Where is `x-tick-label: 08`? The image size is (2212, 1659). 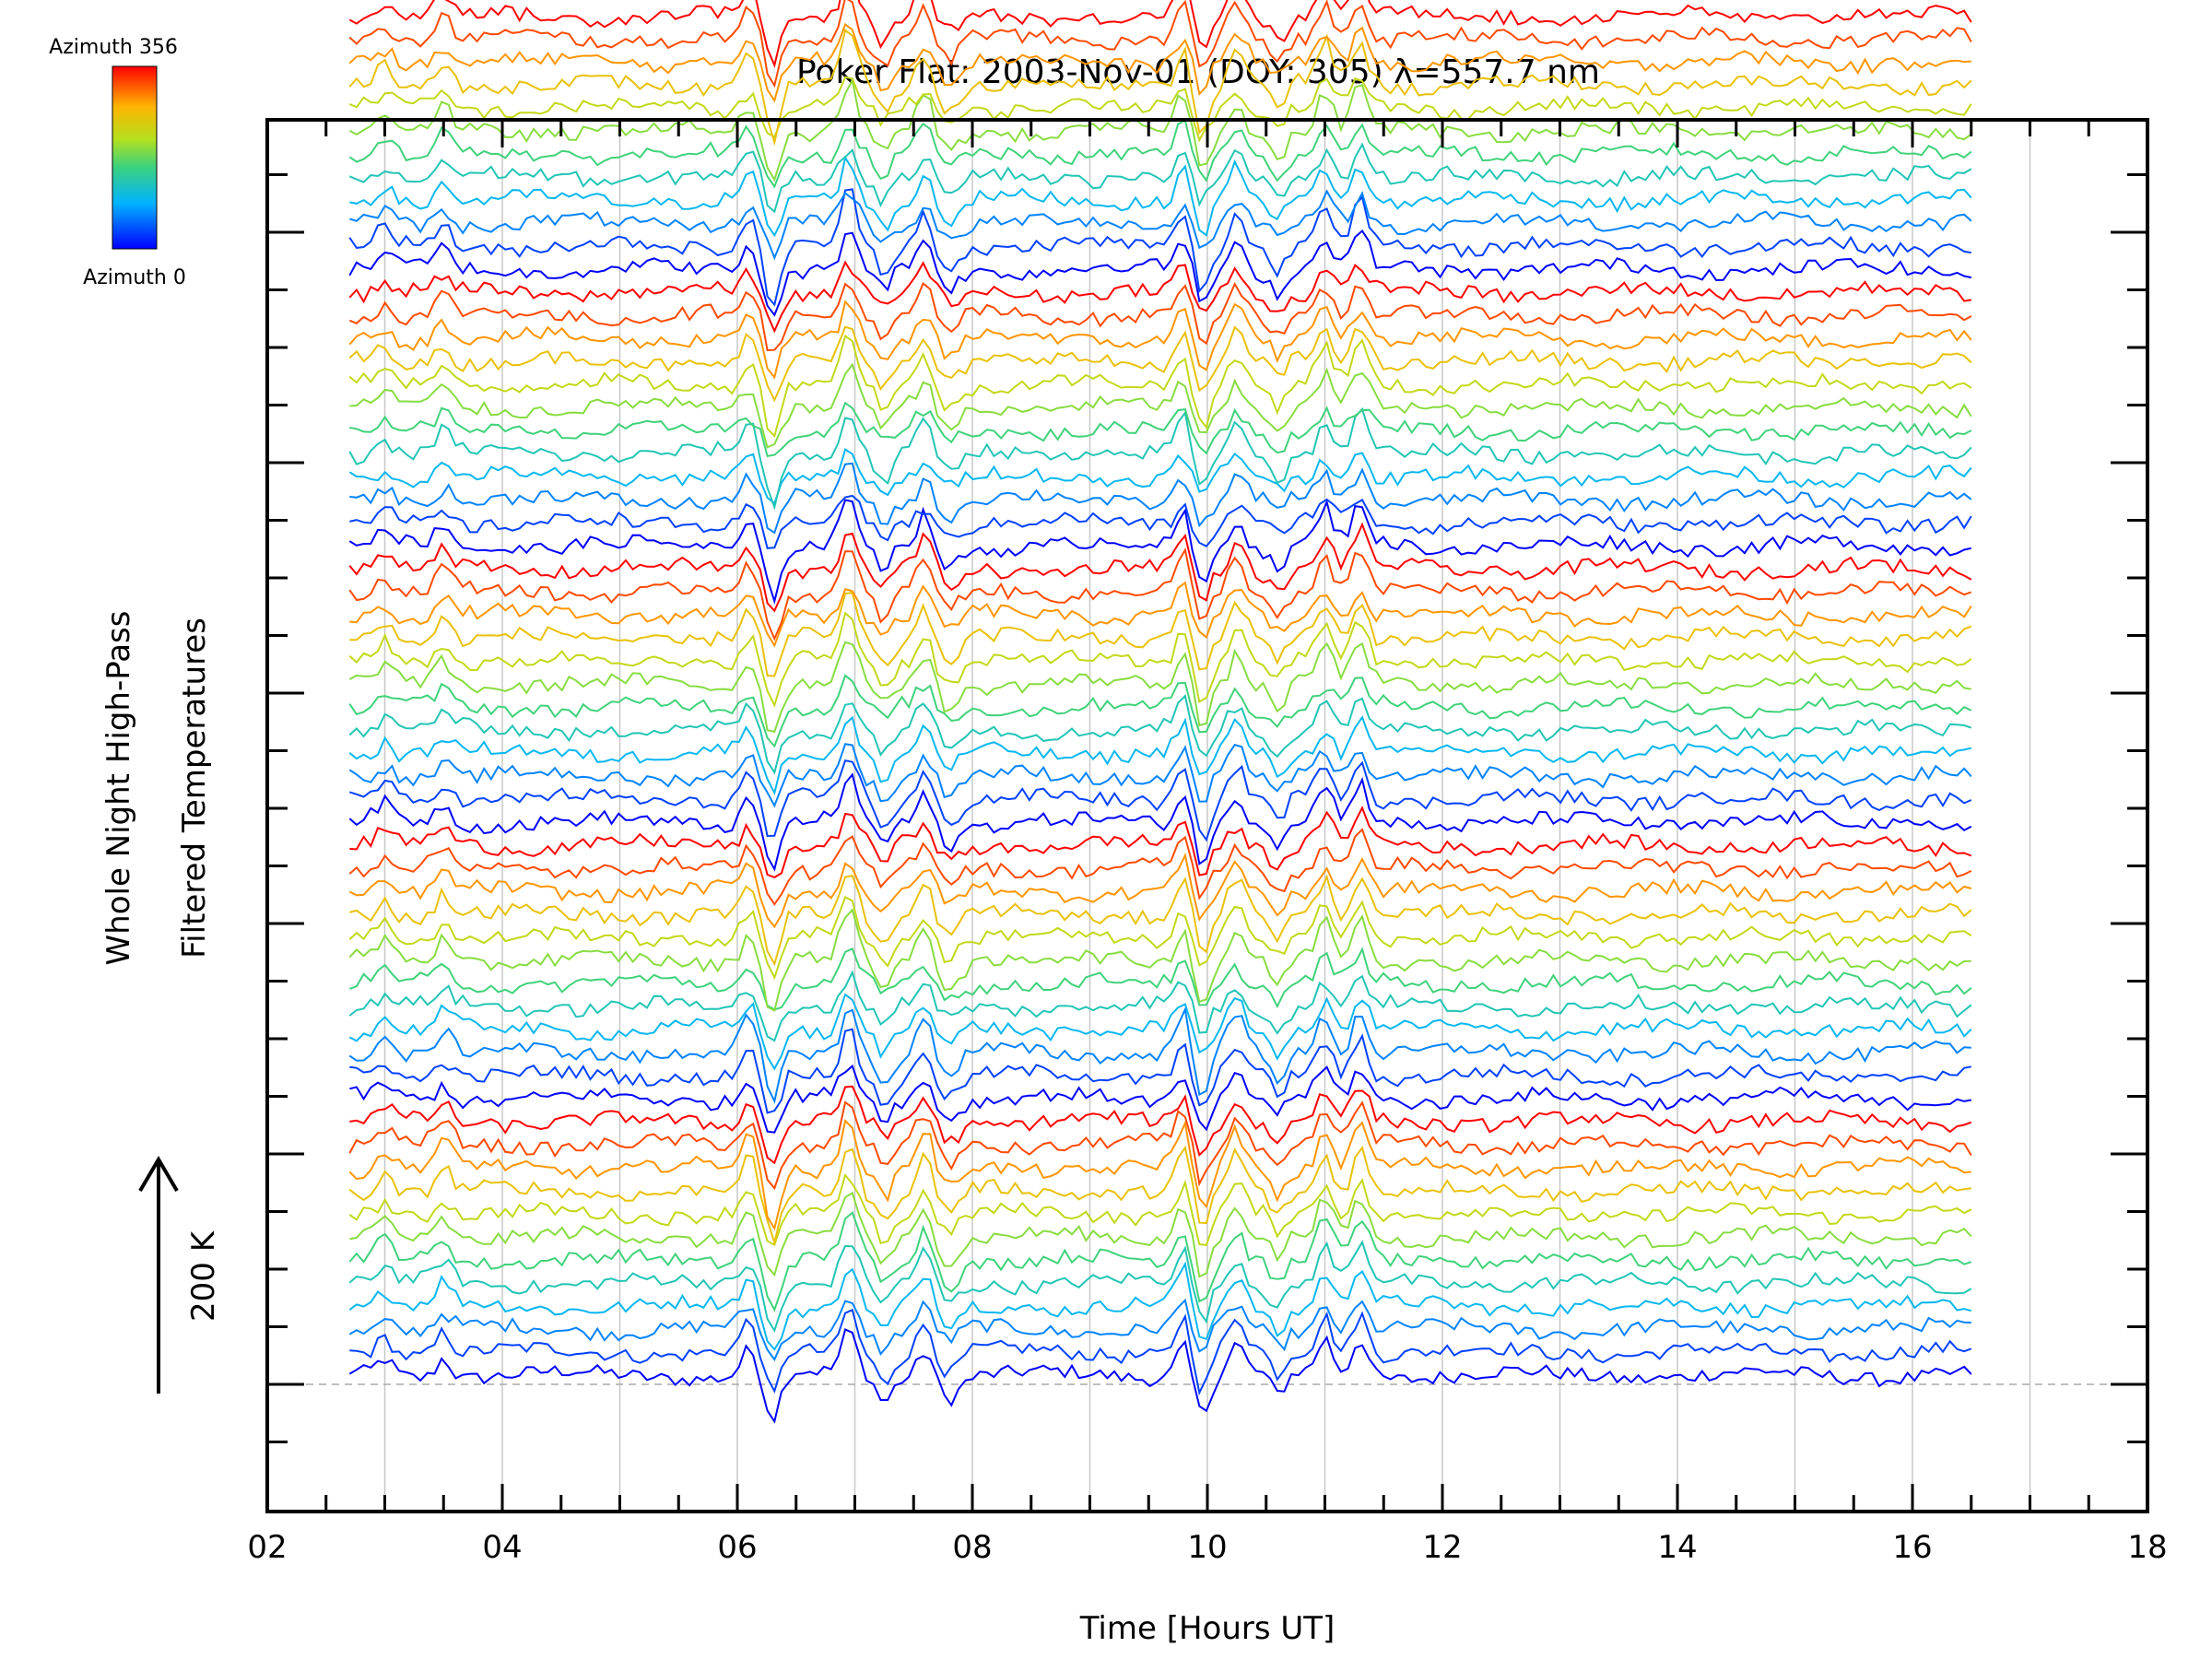 x-tick-label: 08 is located at coordinates (972, 1547).